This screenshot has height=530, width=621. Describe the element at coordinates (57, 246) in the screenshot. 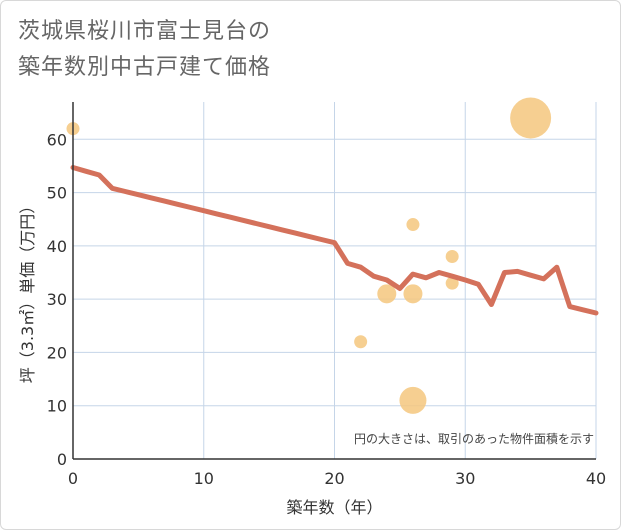

I see `y-tick-label: 40` at that location.